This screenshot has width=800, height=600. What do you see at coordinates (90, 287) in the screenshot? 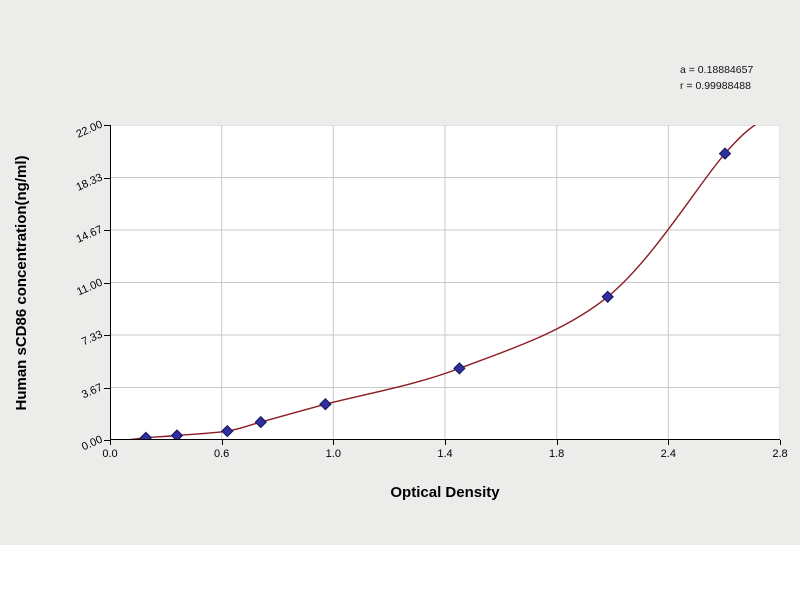
I see `y-tick-label: 11.00` at bounding box center [90, 287].